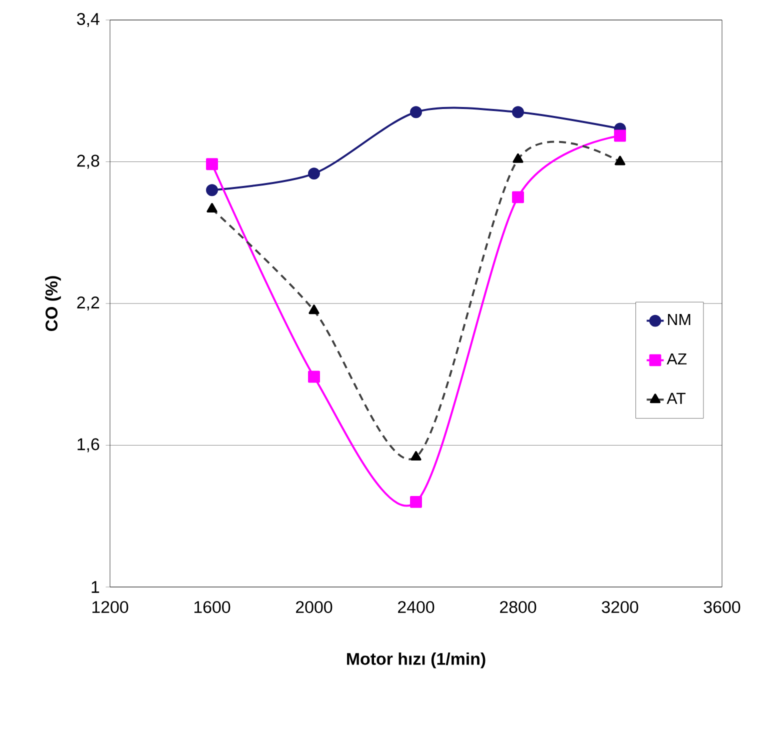  Describe the element at coordinates (88, 303) in the screenshot. I see `y-tick-label: 2,2` at that location.